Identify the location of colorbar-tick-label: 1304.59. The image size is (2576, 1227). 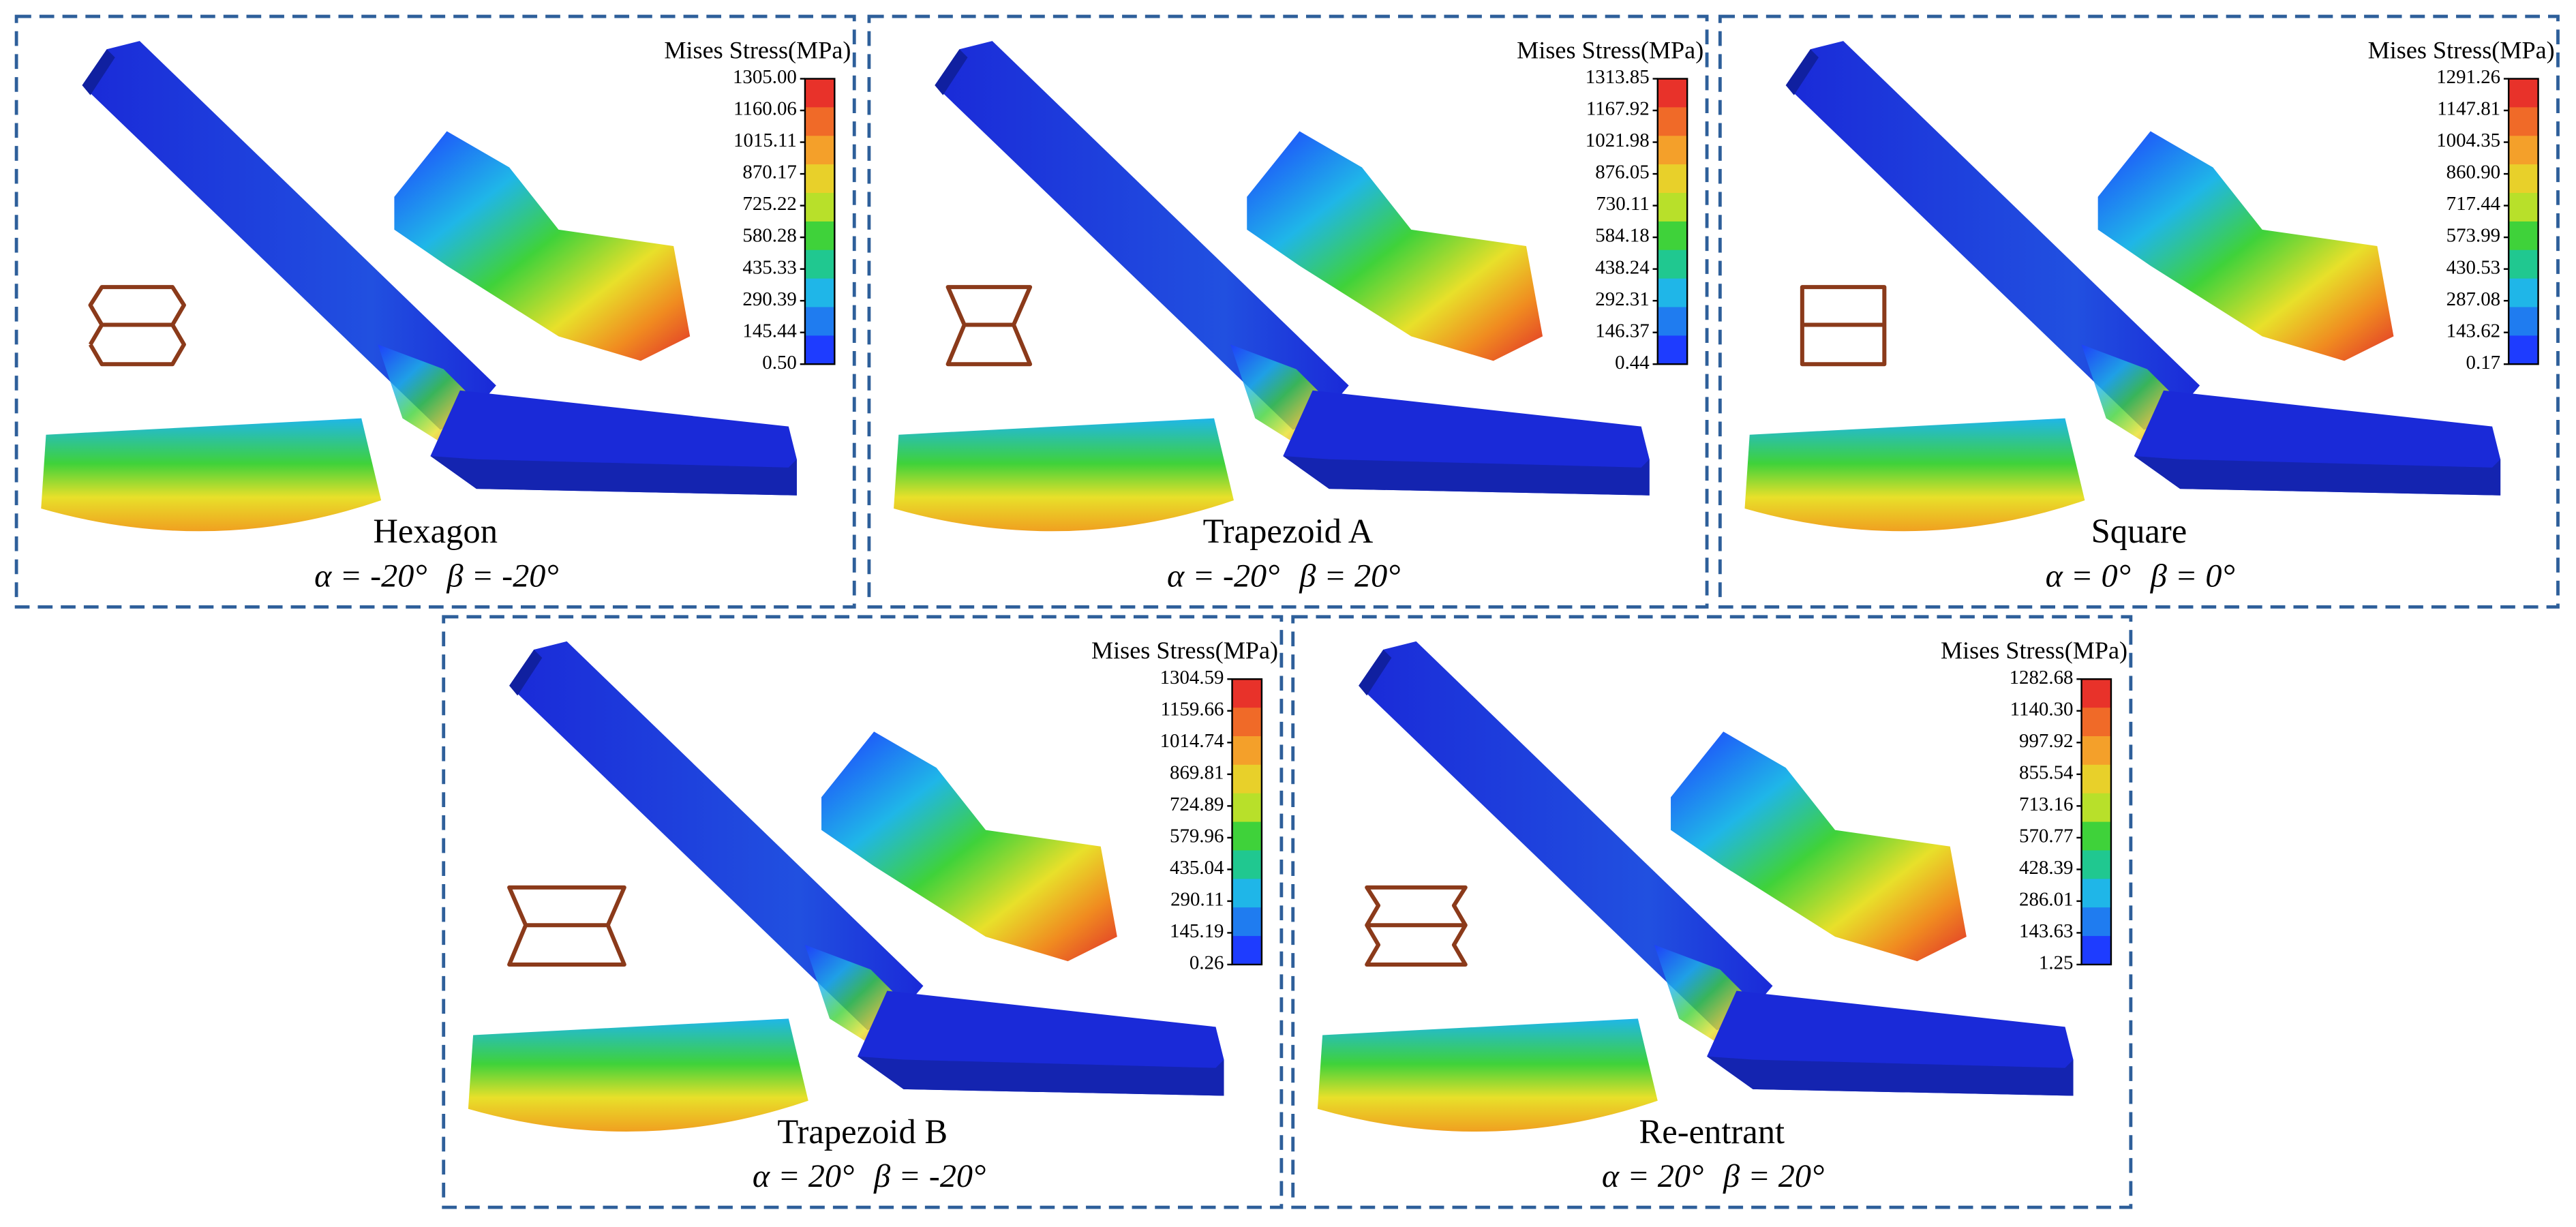
(1192, 677).